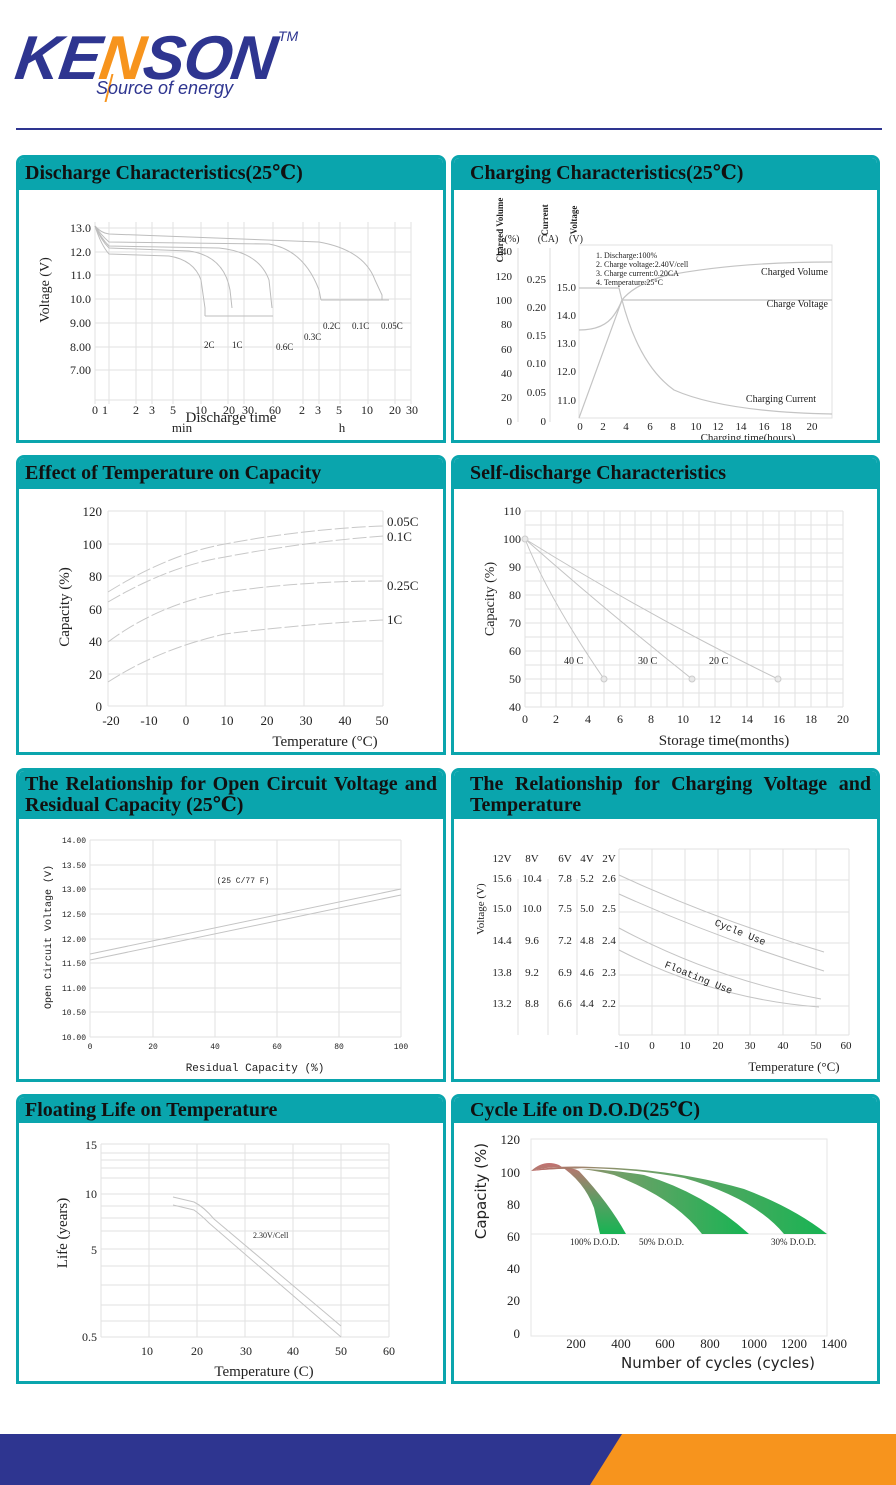 The width and height of the screenshot is (896, 1485). What do you see at coordinates (165, 88) in the screenshot?
I see `logo-tagline: Source of energy` at bounding box center [165, 88].